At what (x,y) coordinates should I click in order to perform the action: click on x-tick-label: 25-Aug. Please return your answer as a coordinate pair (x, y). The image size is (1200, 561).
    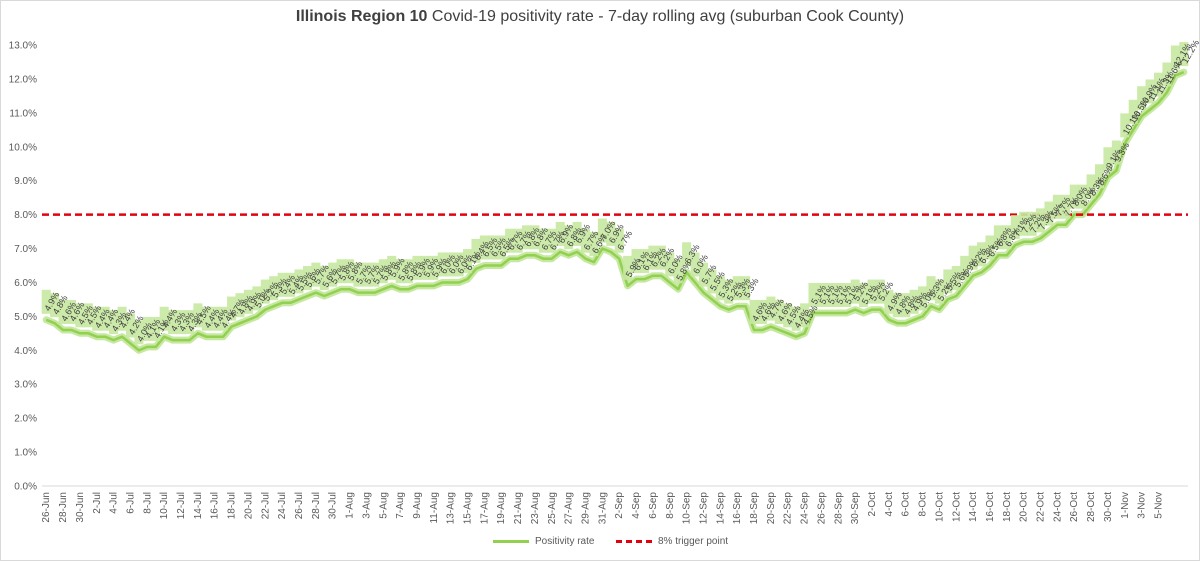
    Looking at the image, I should click on (552, 508).